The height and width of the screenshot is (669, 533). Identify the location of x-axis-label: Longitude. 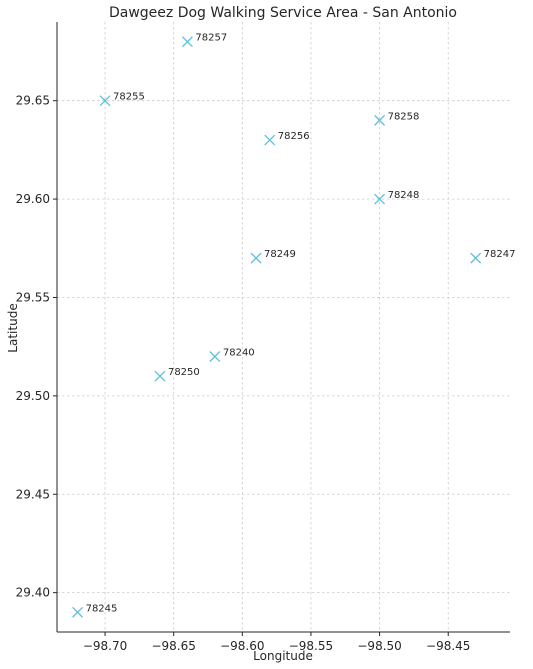
(283, 656).